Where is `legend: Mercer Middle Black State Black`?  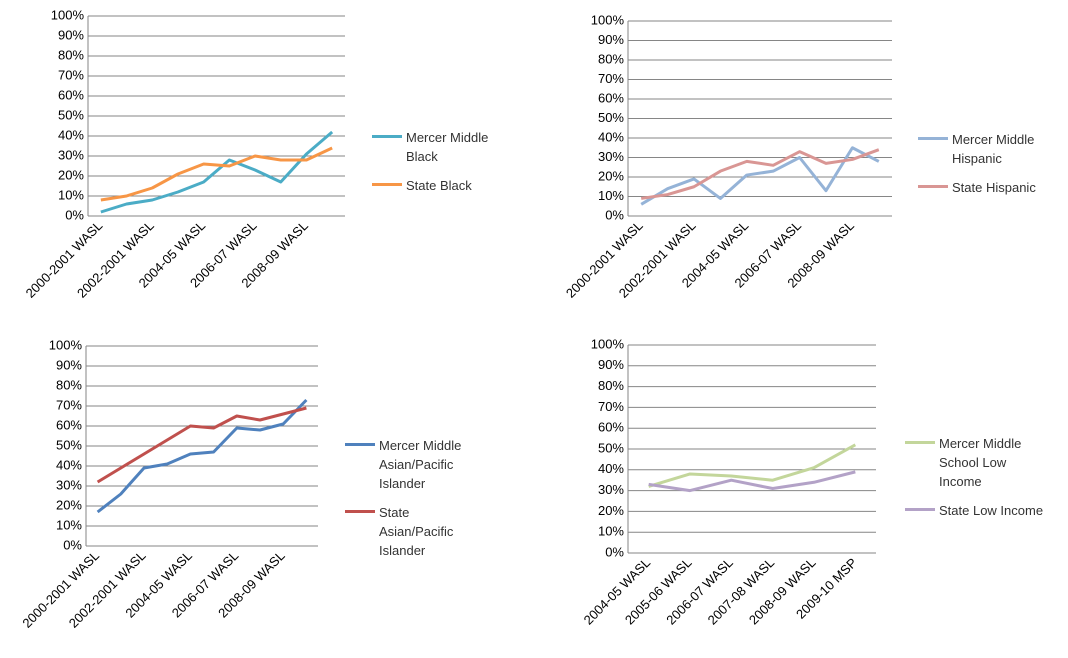
legend: Mercer Middle Black State Black is located at coordinates (441, 166).